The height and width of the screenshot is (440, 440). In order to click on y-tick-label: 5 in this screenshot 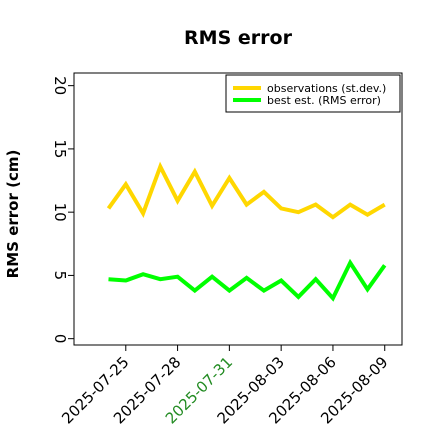, I will do `click(60, 276)`.